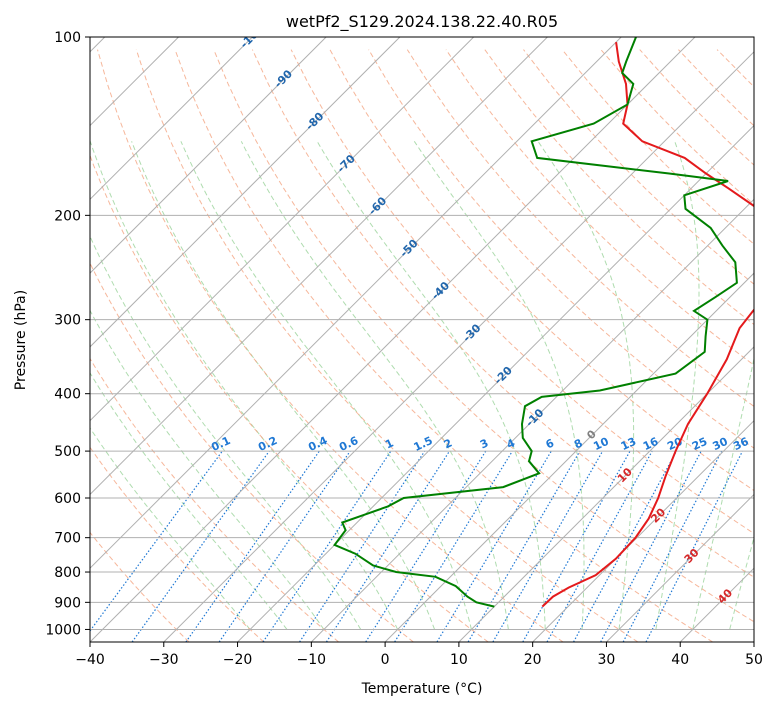 This screenshot has height=708, width=775. I want to click on mixing-ratio-label: 16, so click(651, 444).